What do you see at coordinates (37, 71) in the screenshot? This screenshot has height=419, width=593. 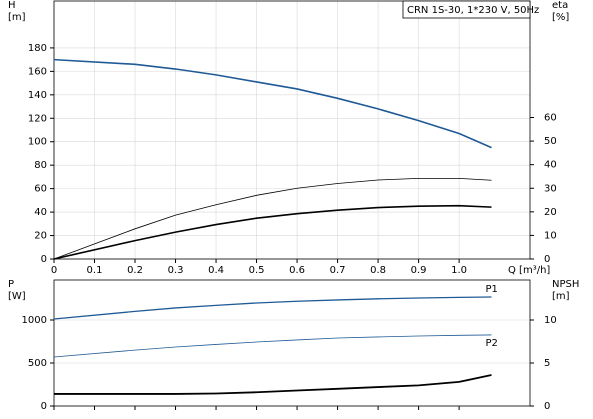 I see `y-tick-label: 160` at bounding box center [37, 71].